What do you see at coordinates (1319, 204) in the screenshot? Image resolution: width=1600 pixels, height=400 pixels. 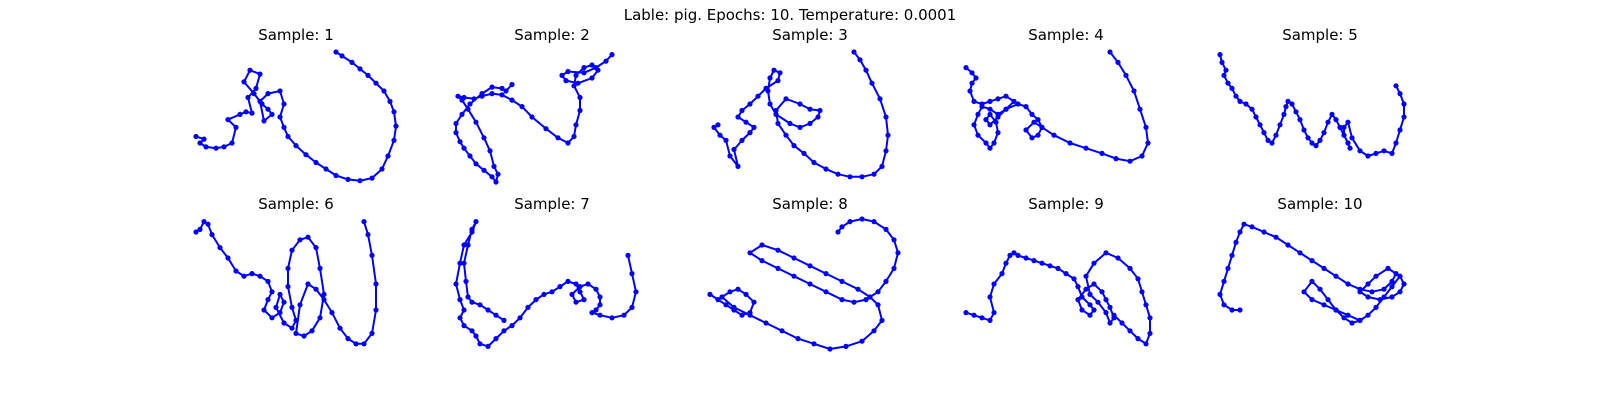 I see `subplot-title: Sample: 10` at bounding box center [1319, 204].